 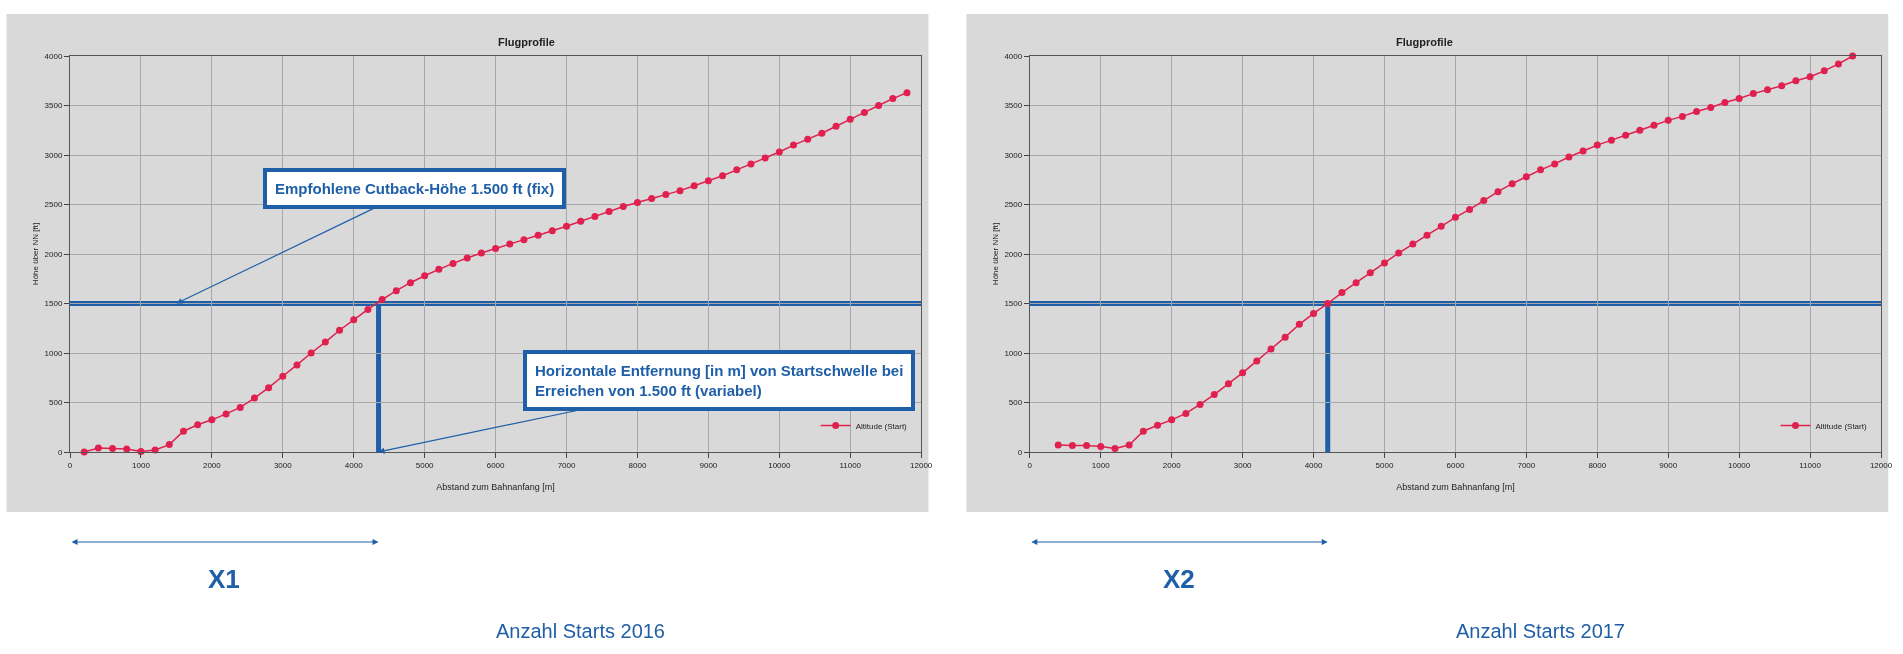 What do you see at coordinates (1455, 487) in the screenshot?
I see `x-axis-title: Abstand zum Bahnanfang [m]` at bounding box center [1455, 487].